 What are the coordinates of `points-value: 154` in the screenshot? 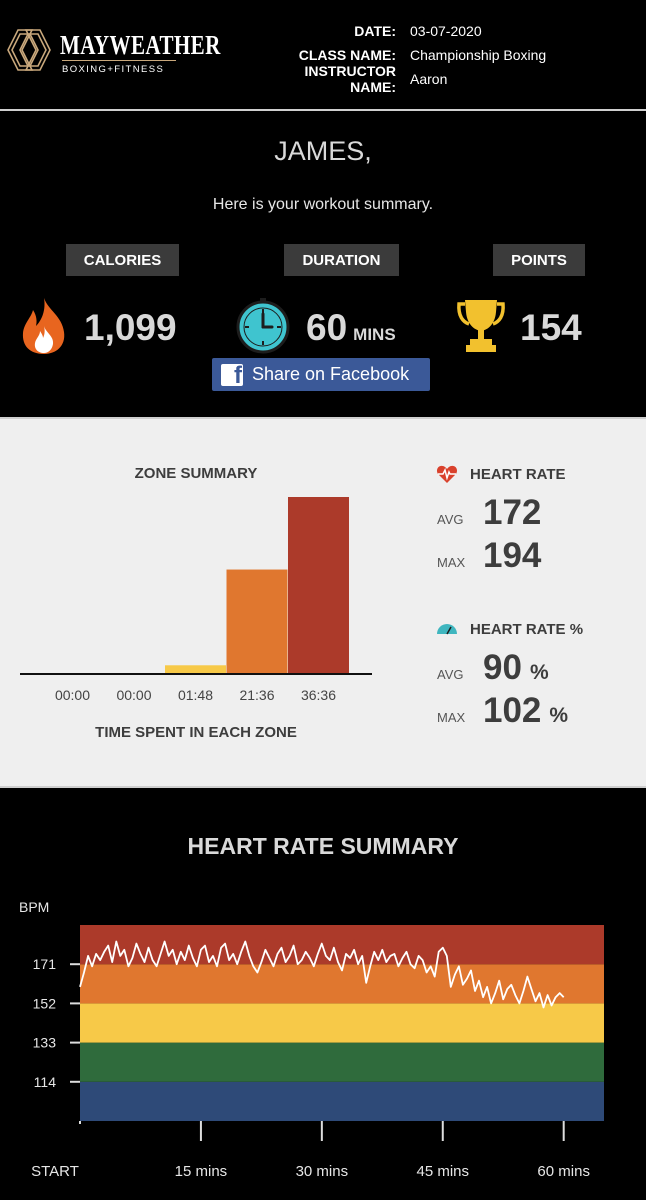 It's located at (551, 327).